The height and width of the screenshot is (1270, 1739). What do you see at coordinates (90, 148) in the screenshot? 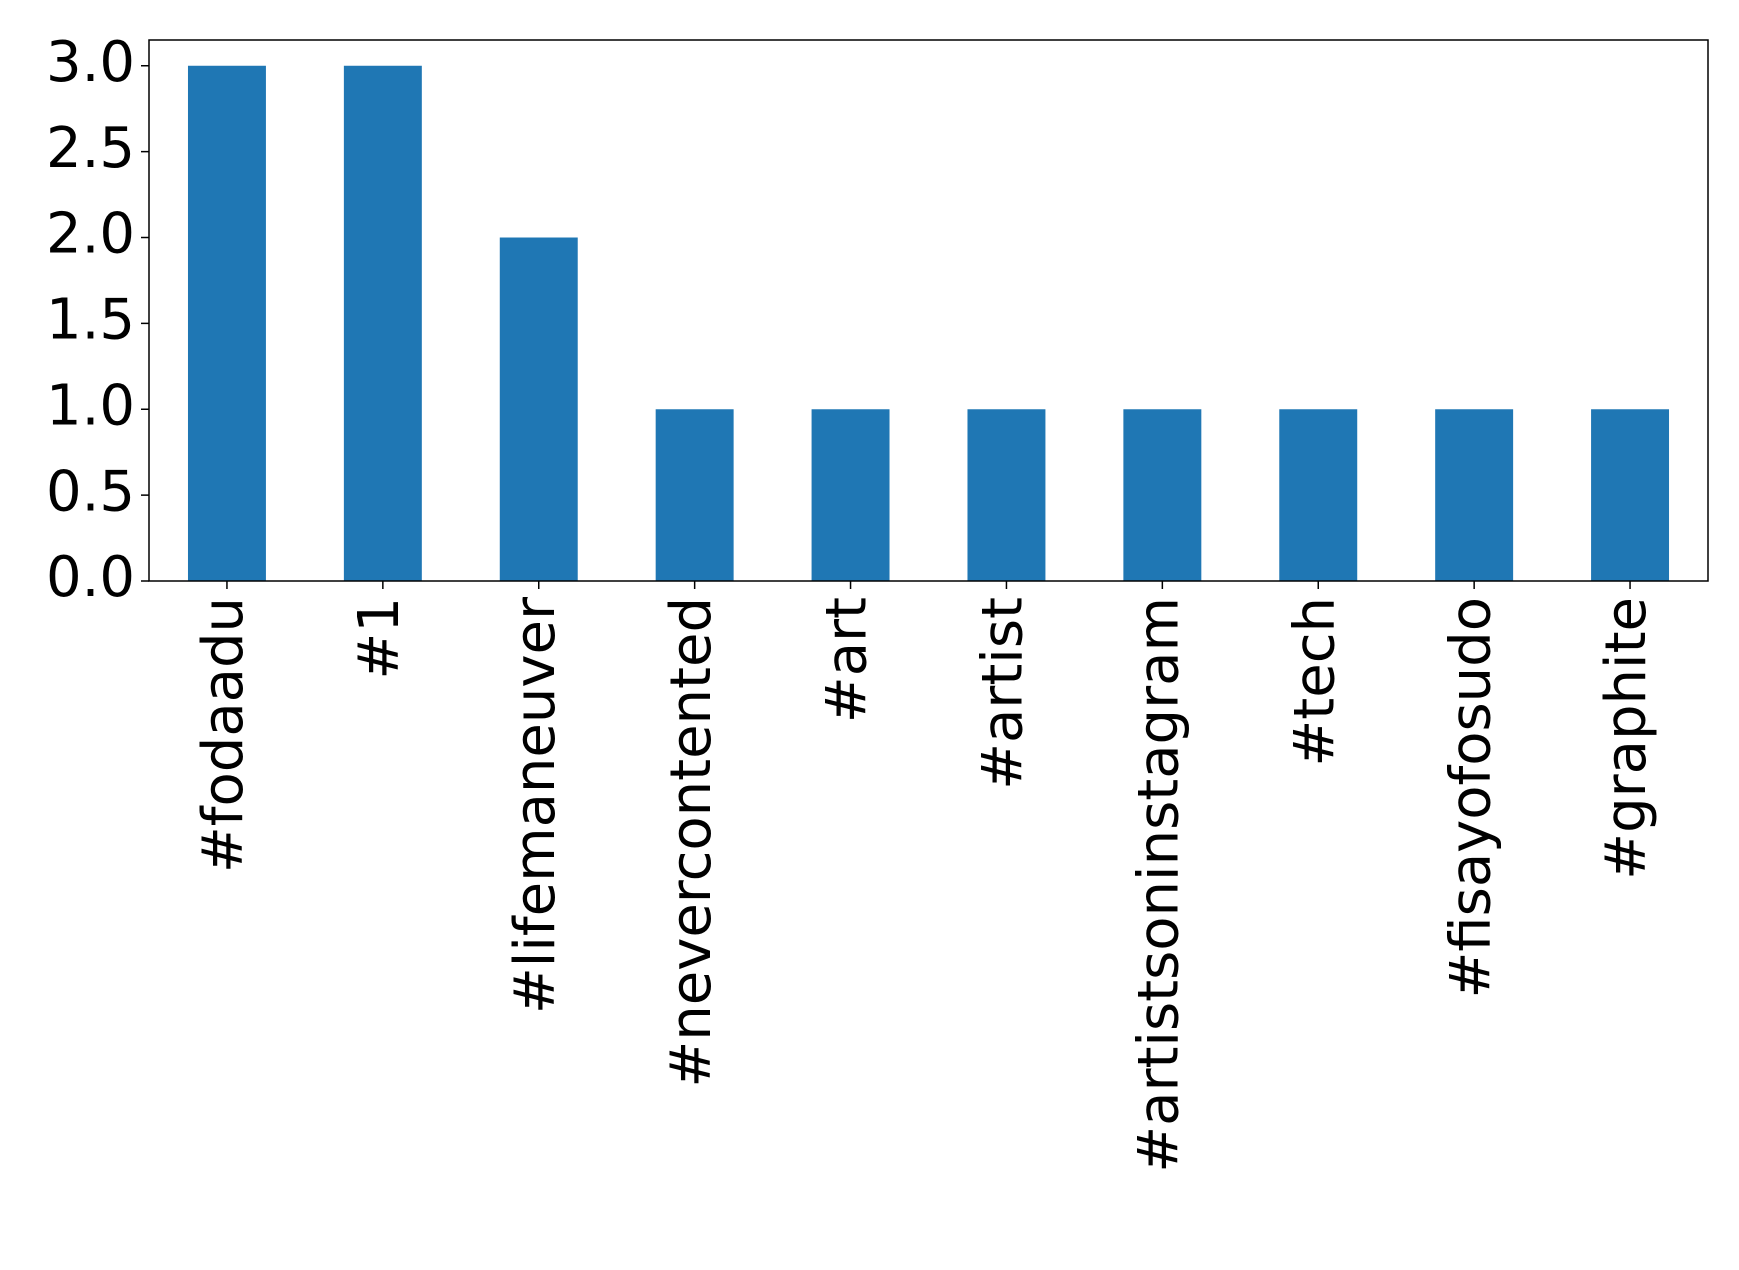
I see `y-tick-label: 2.5` at bounding box center [90, 148].